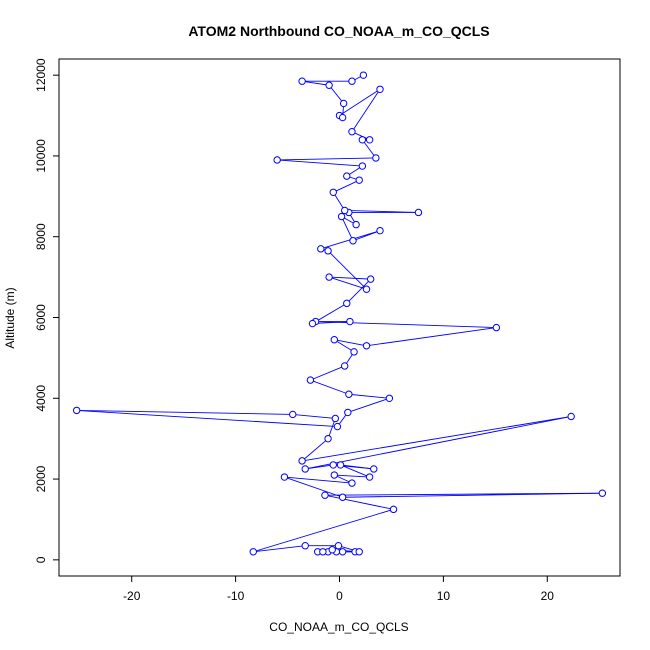  I want to click on y-axis: 0 2000 4000 6000 8000 10000 12000, so click(47, 310).